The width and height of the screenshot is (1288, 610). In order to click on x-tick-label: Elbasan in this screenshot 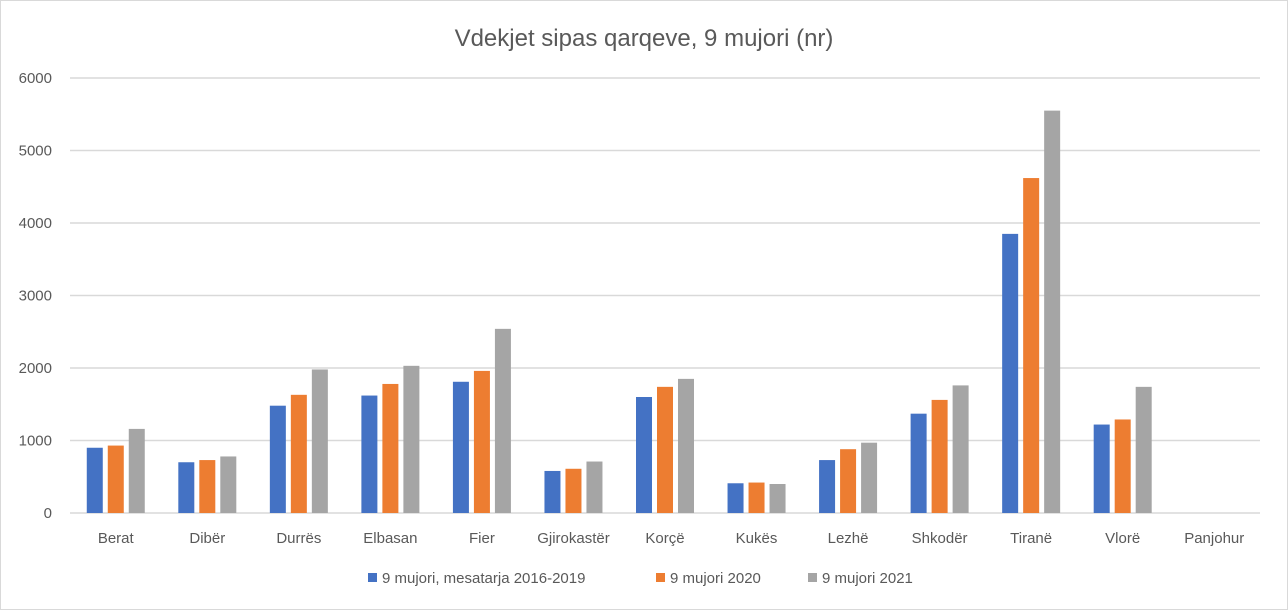, I will do `click(390, 538)`.